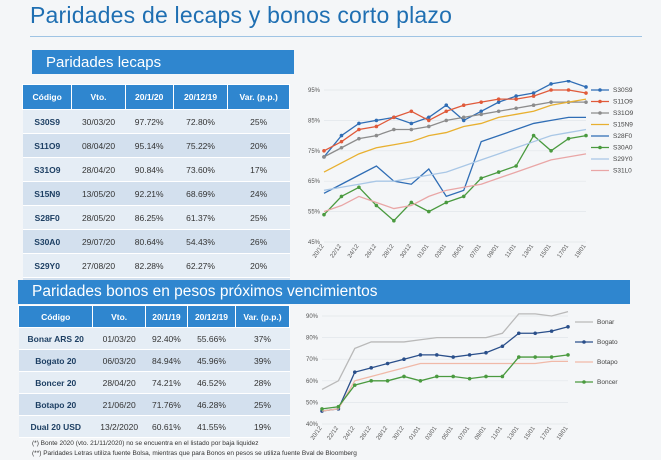 The height and width of the screenshot is (460, 661). Describe the element at coordinates (149, 145) in the screenshot. I see `table-cell: 95.14%` at that location.